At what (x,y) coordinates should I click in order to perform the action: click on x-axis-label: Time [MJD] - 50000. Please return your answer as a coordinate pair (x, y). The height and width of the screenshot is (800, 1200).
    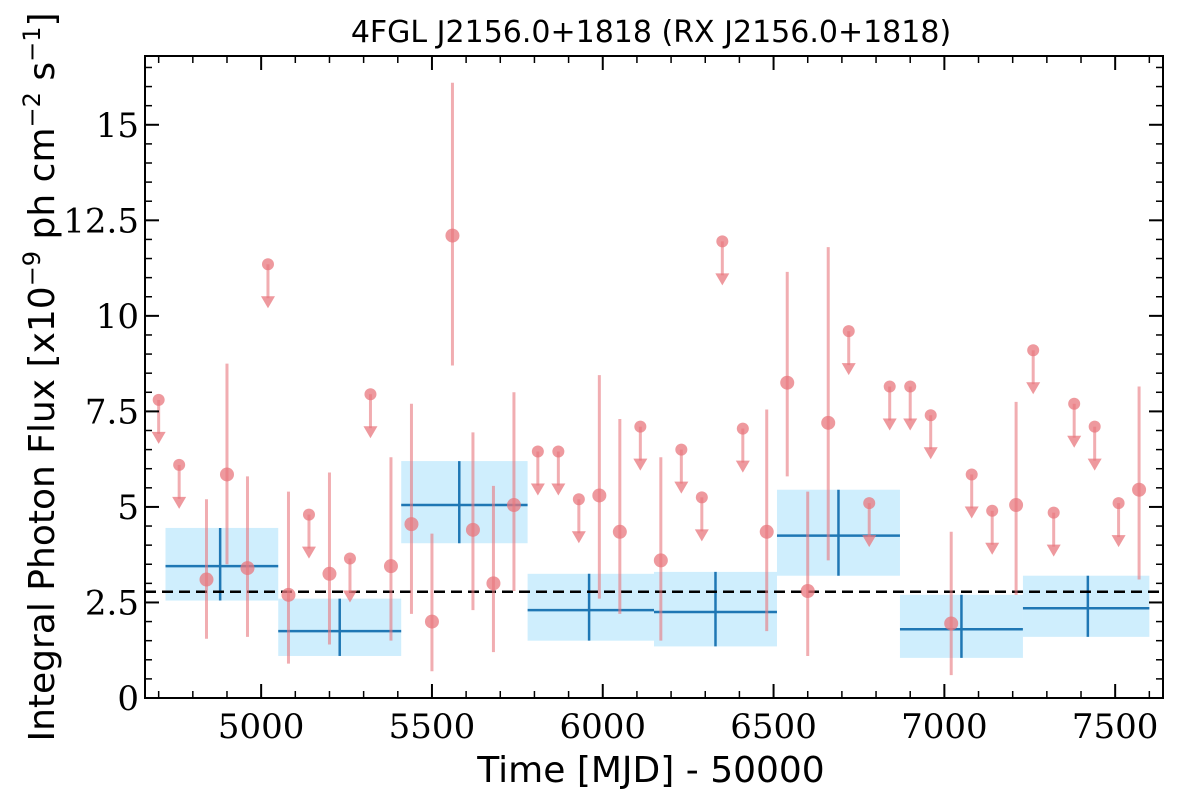
    Looking at the image, I should click on (650, 770).